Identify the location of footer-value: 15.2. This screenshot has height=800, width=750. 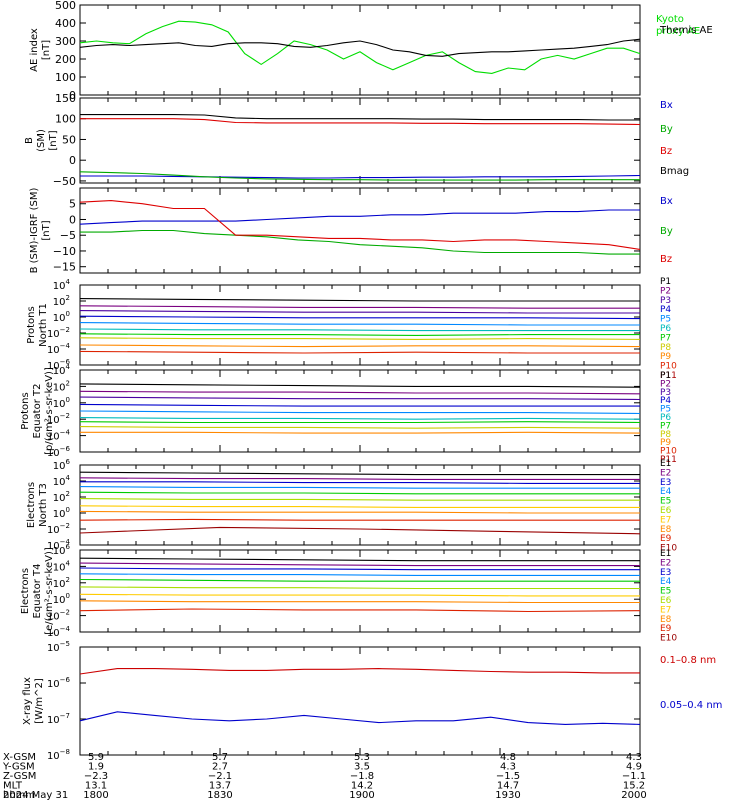
(634, 786).